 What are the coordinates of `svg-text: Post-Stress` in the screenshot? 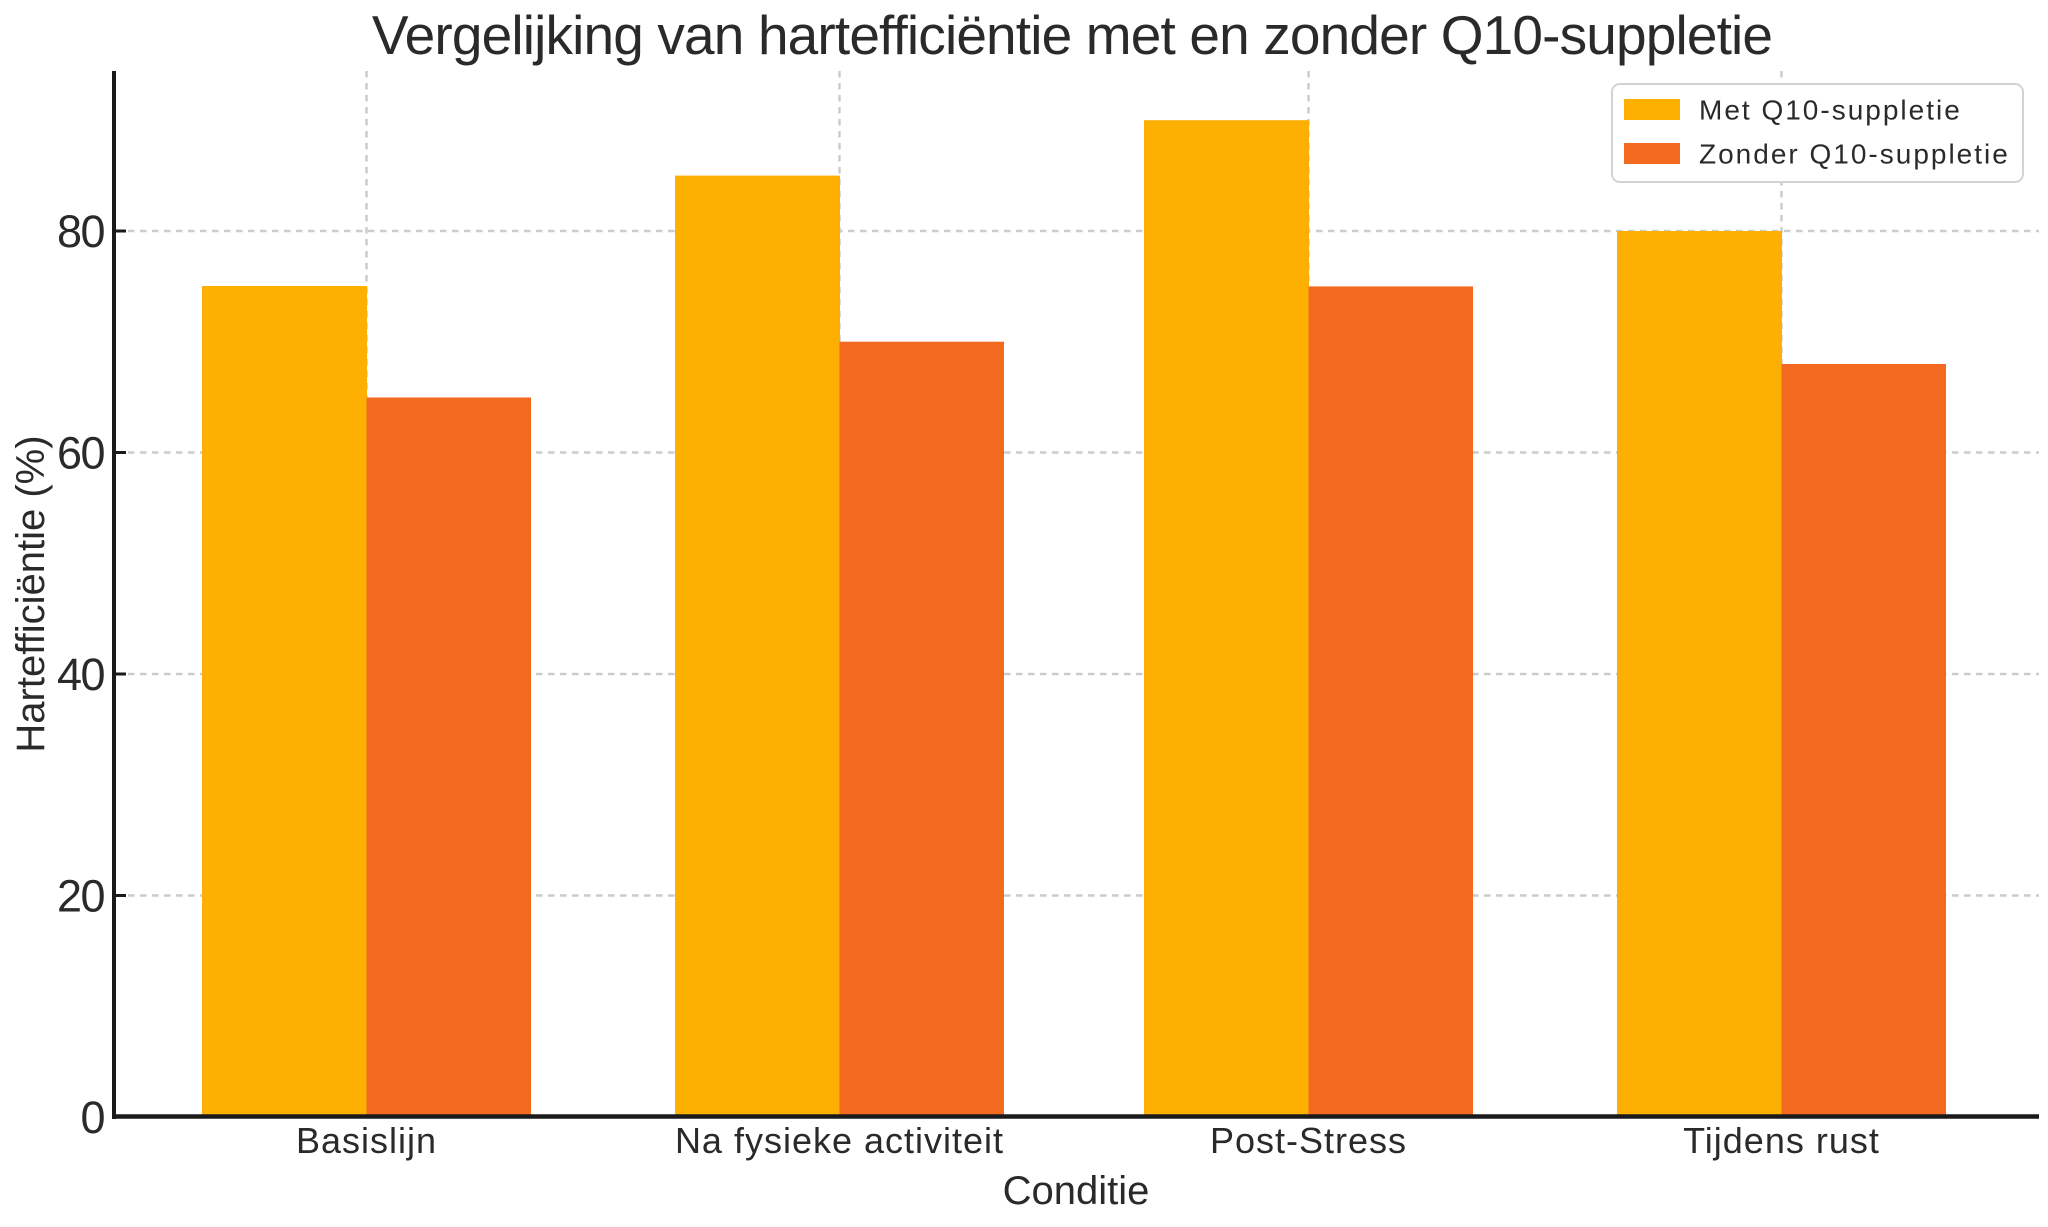 It's located at (1308, 1140).